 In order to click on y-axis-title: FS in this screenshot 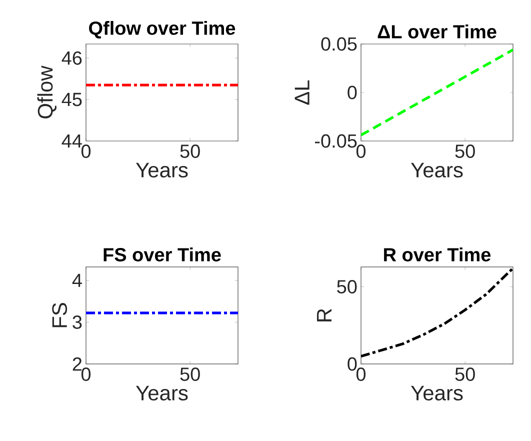, I will do `click(60, 315)`.